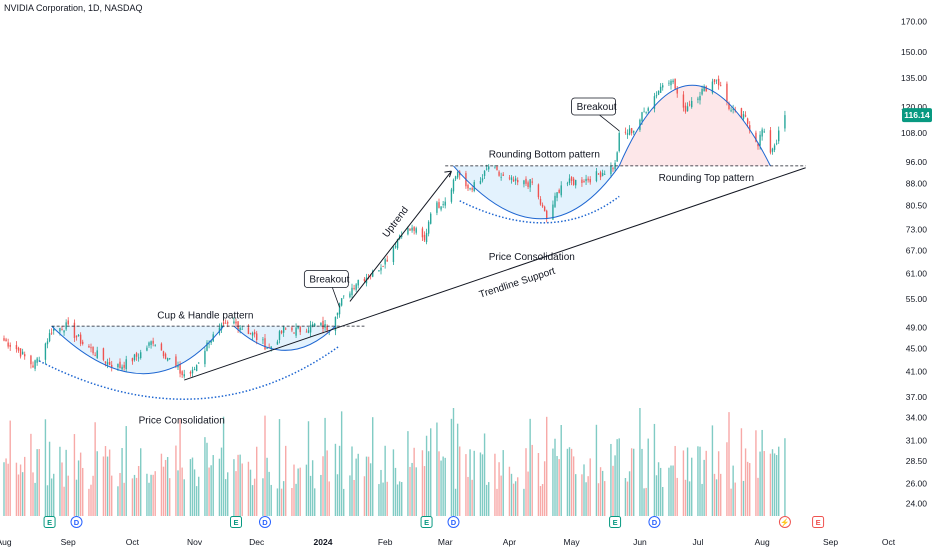 The height and width of the screenshot is (550, 932). I want to click on rounding-top-label: Rounding Top pattern, so click(706, 178).